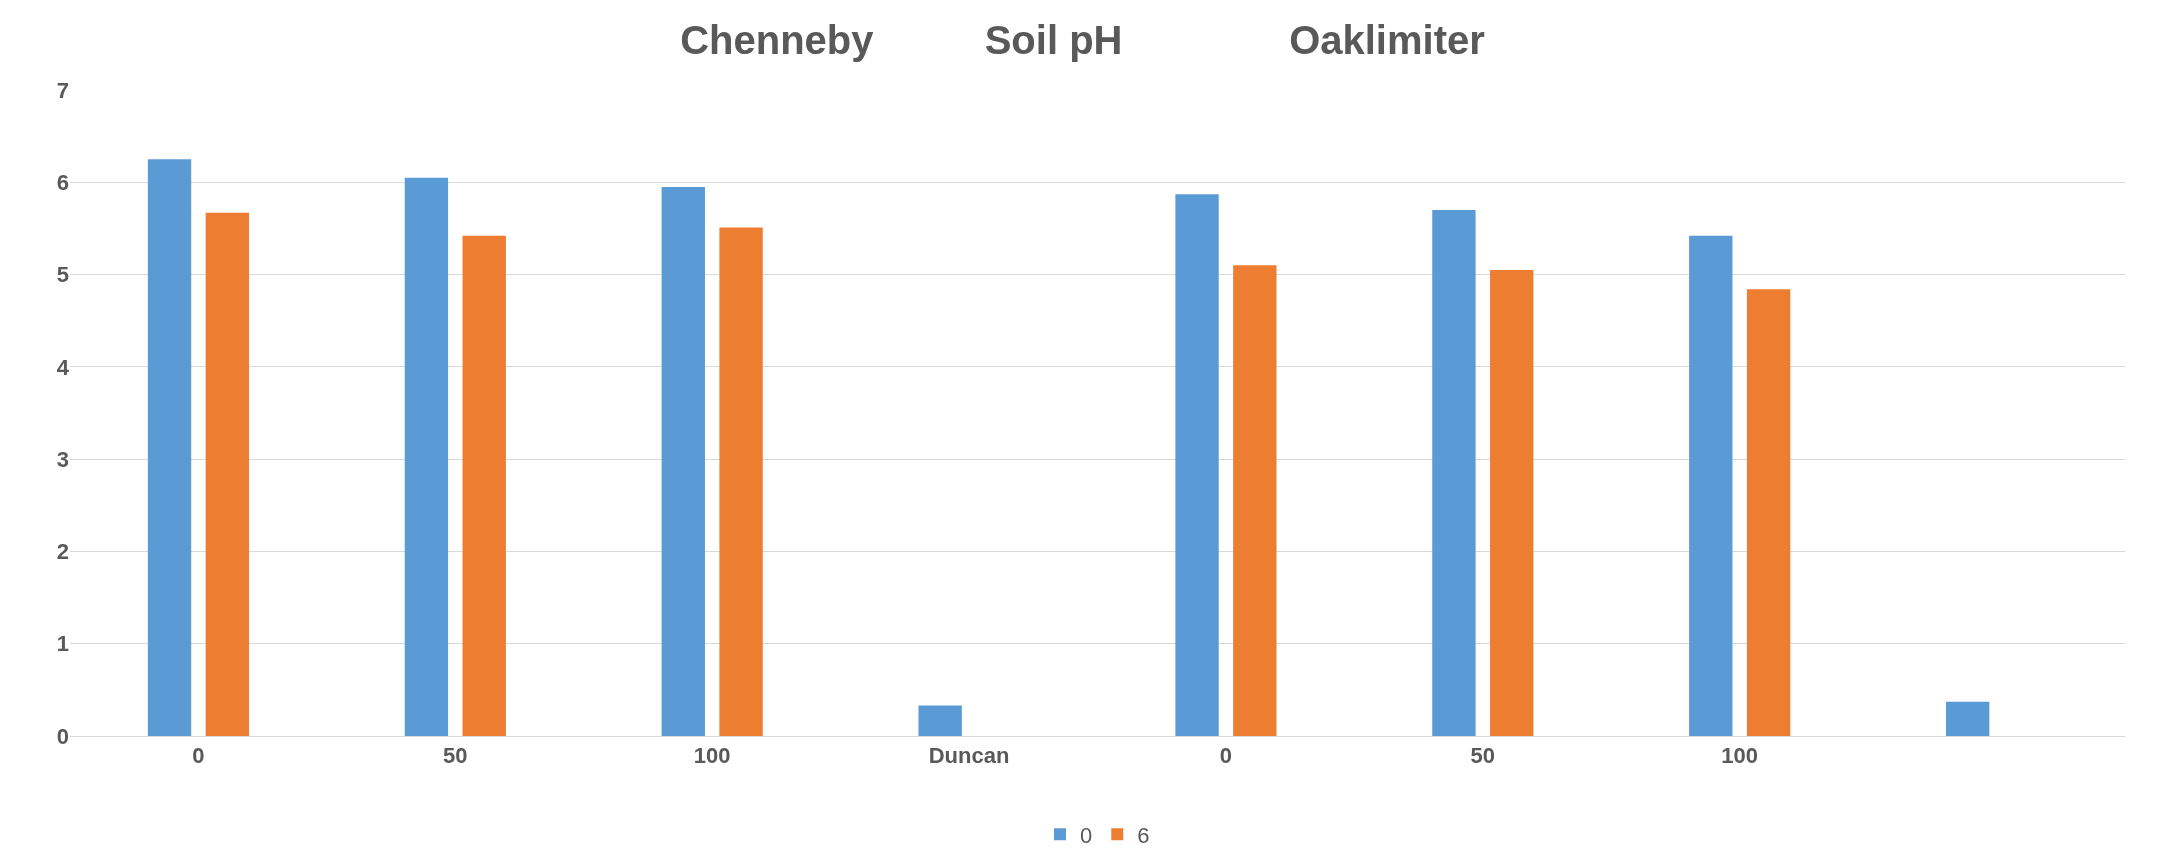 The image size is (2165, 868). I want to click on y-tick-label: 5, so click(62, 275).